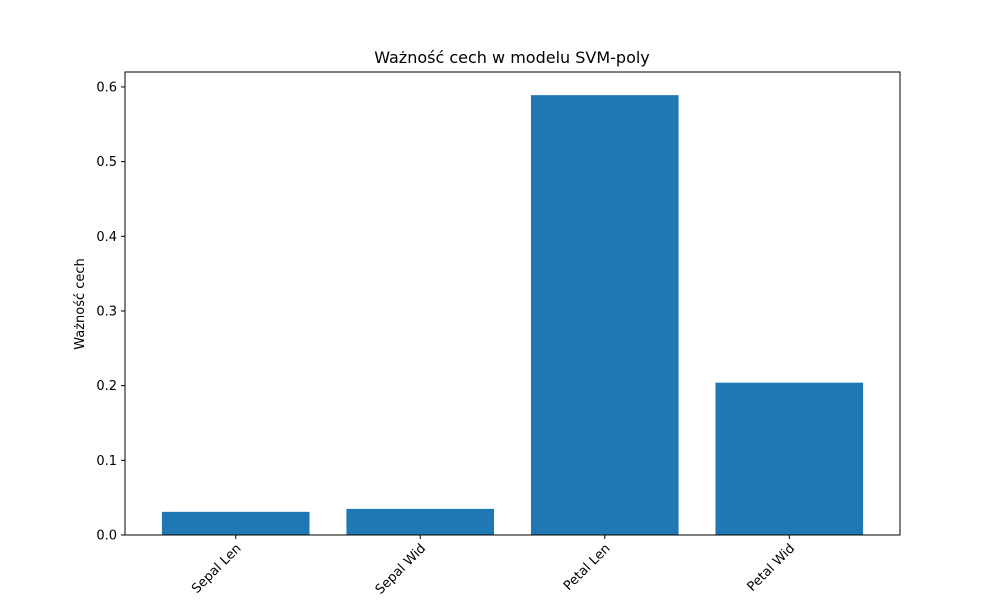 This screenshot has width=1000, height=600. I want to click on y-tick-label: 0.3, so click(106, 311).